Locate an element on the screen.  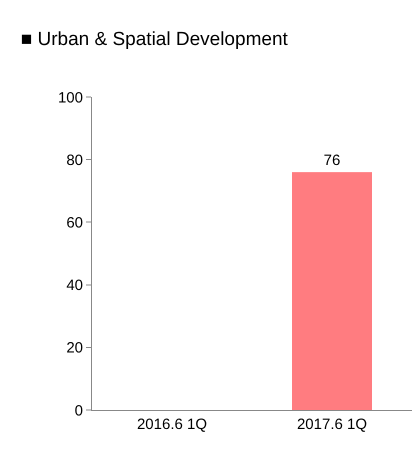
x-tick-label: 2017.6 1Q is located at coordinates (332, 424).